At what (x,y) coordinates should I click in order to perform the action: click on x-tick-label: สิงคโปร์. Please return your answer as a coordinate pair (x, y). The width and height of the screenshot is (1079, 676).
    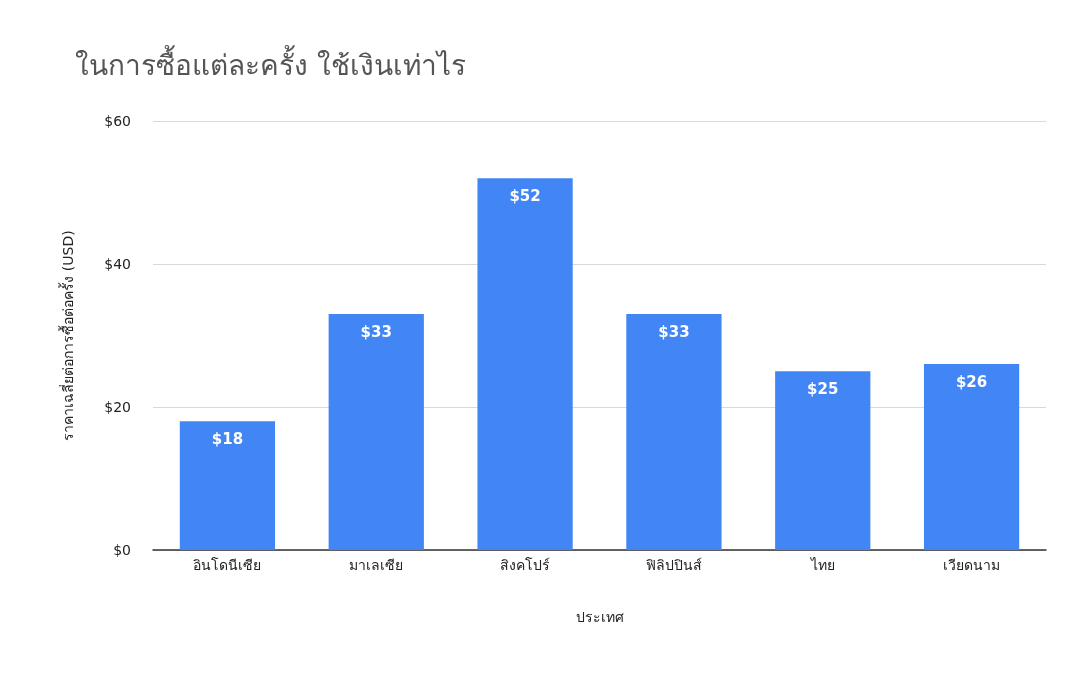
    Looking at the image, I should click on (525, 565).